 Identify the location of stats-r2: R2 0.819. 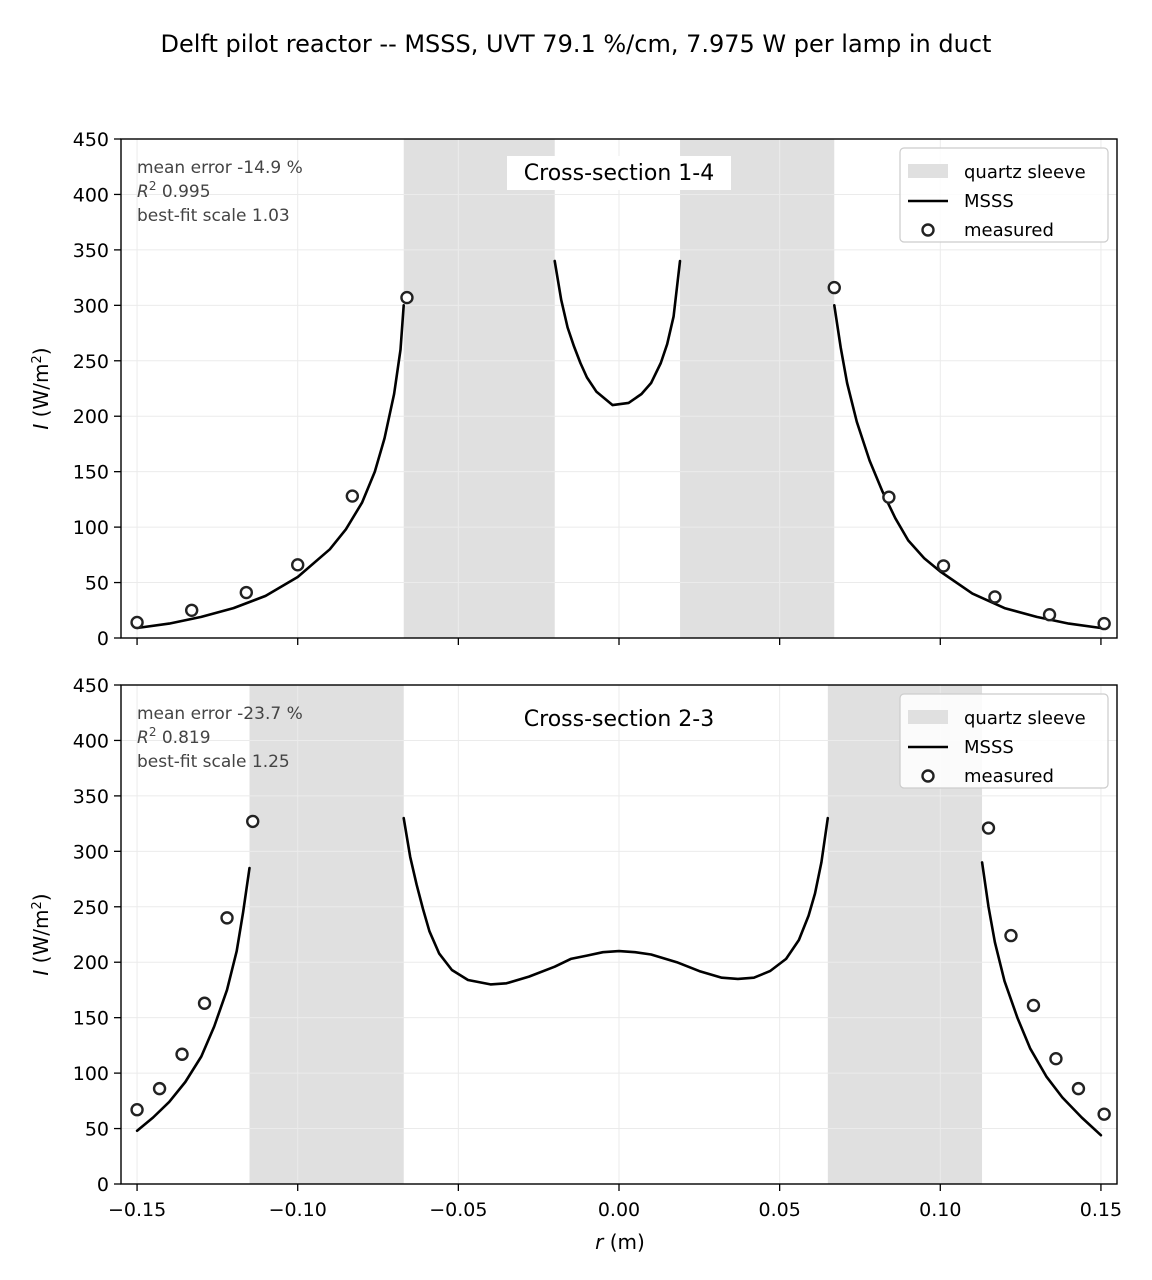
(174, 736).